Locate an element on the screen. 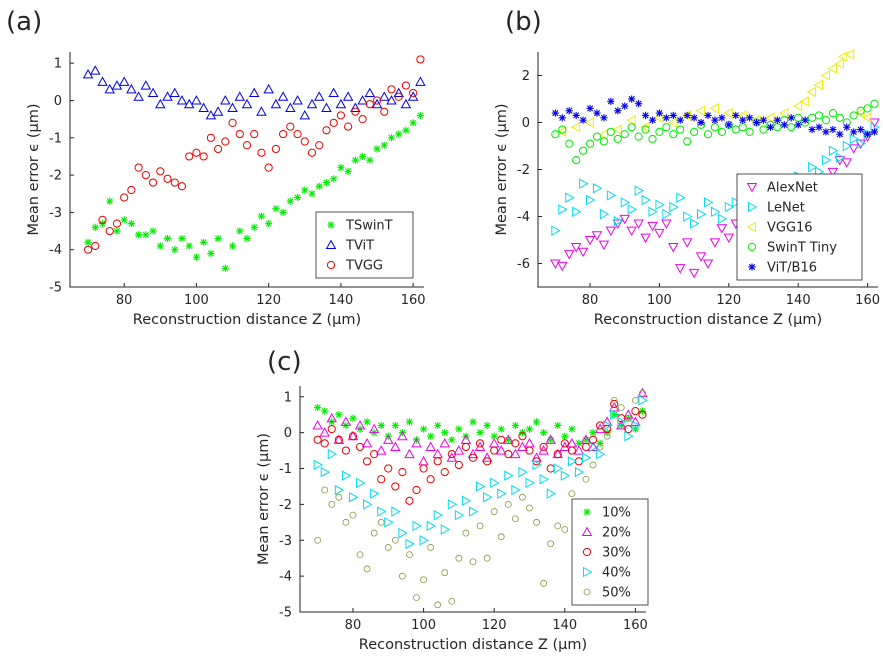  x-tick-label: 100 is located at coordinates (659, 300).